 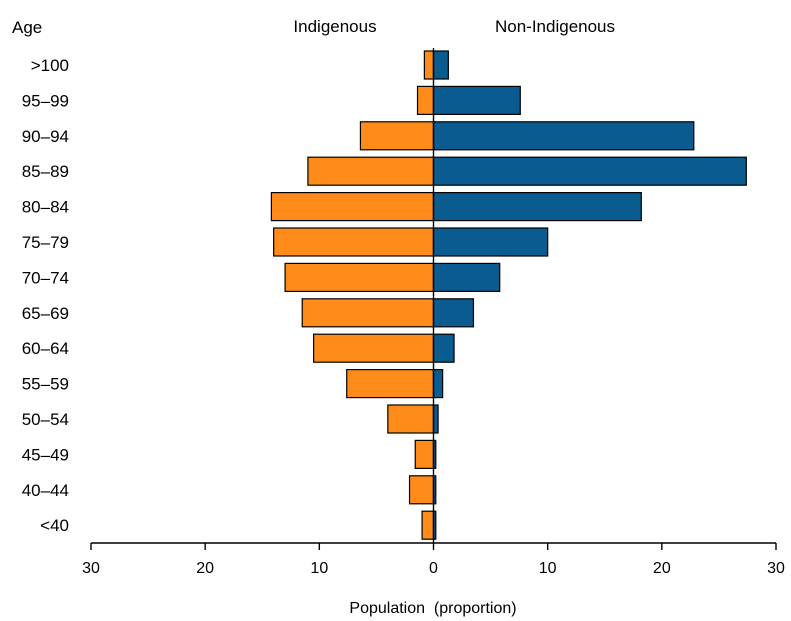 What do you see at coordinates (45, 490) in the screenshot?
I see `age-label-12: 40–44` at bounding box center [45, 490].